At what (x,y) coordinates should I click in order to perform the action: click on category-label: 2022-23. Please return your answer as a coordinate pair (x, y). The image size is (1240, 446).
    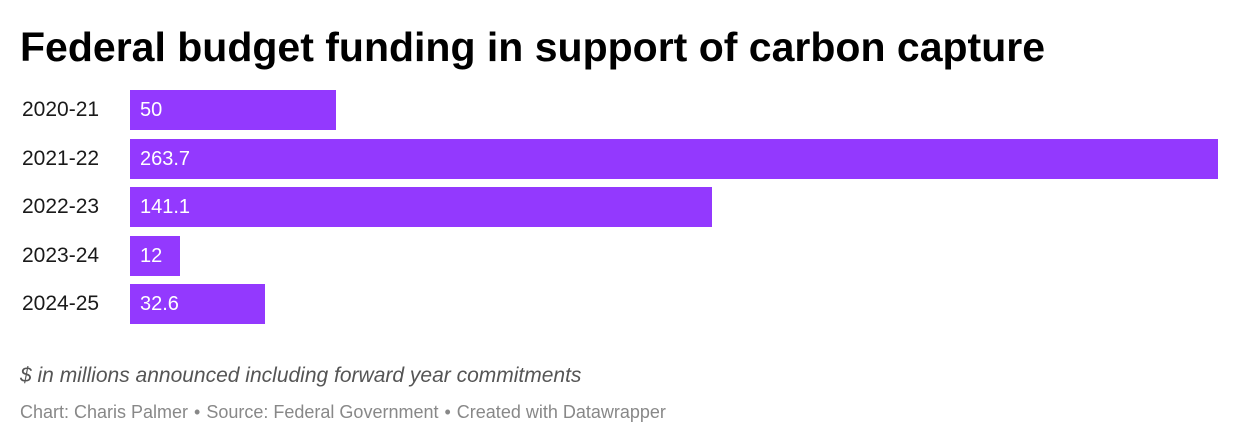
    Looking at the image, I should click on (61, 206).